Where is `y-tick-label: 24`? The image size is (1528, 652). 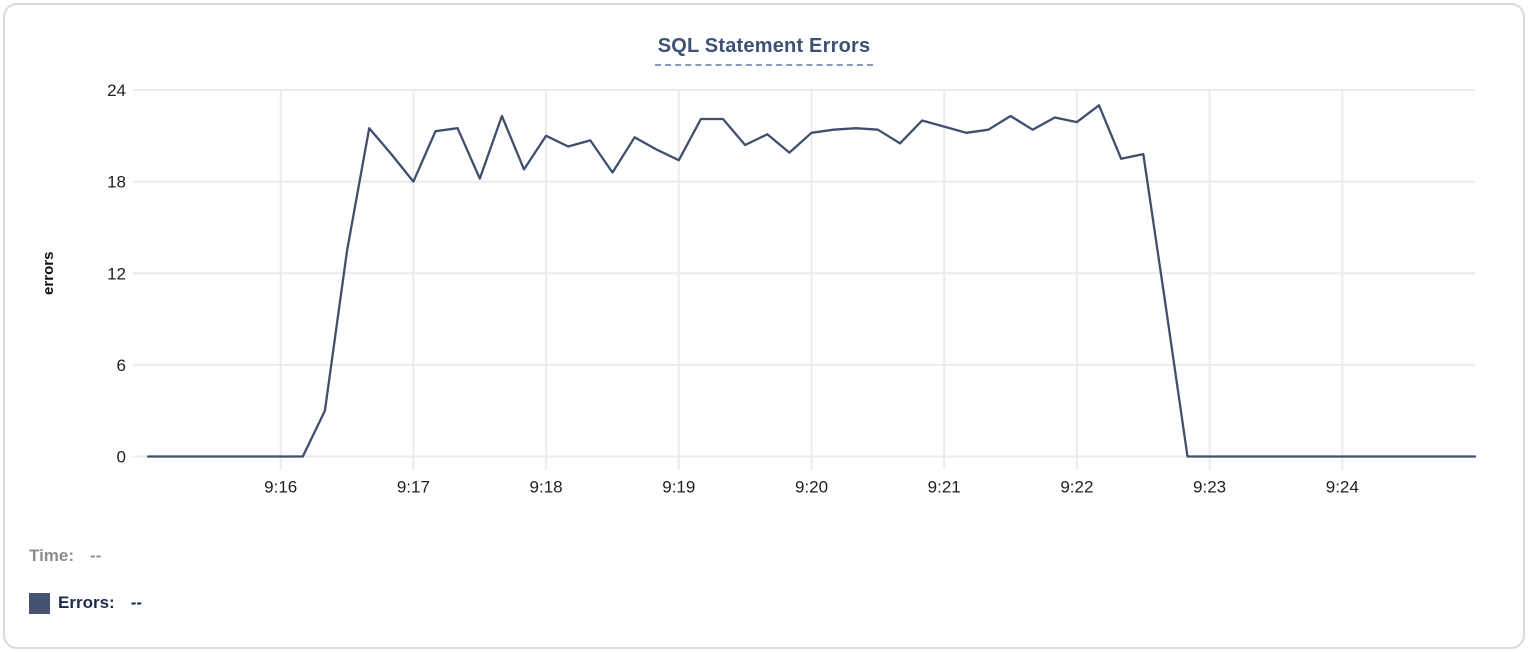 y-tick-label: 24 is located at coordinates (116, 90).